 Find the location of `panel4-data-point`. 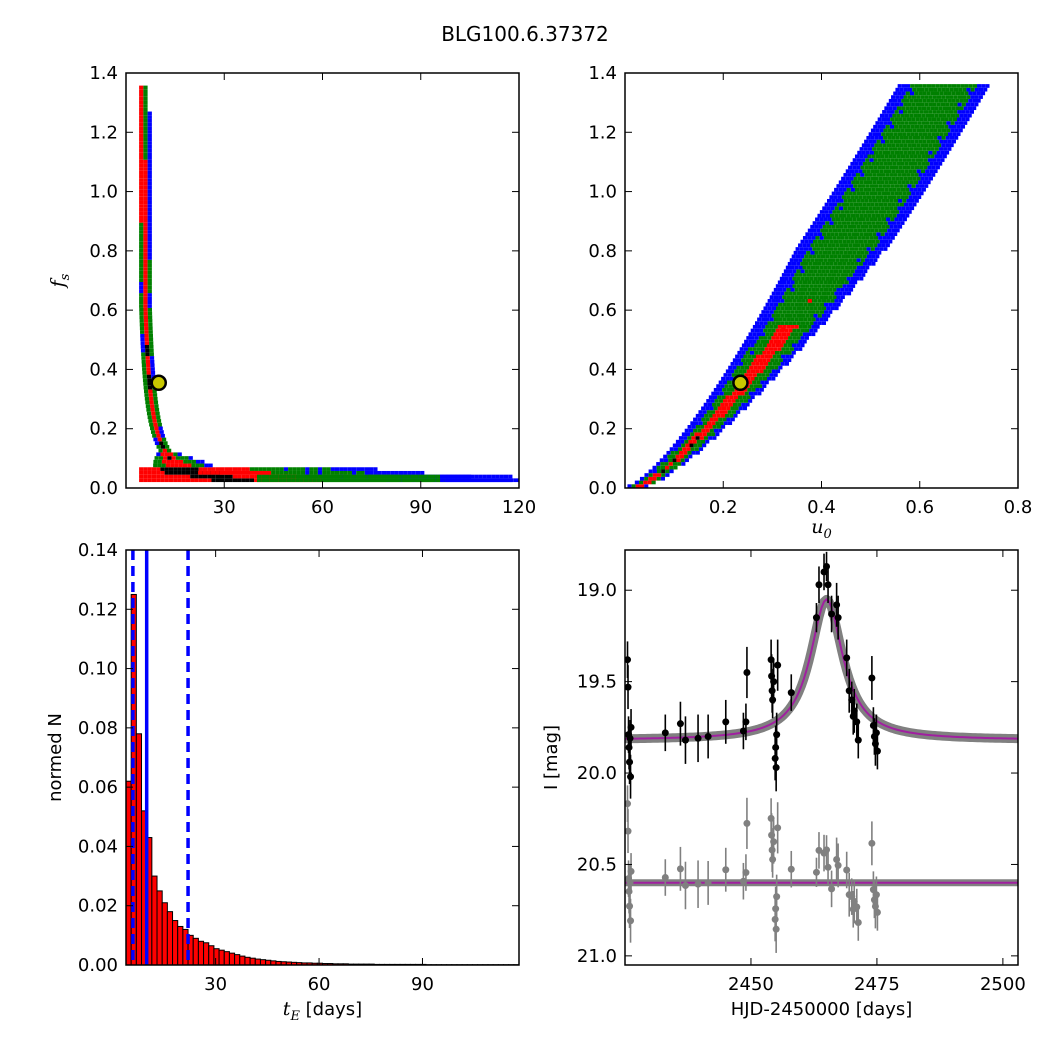

panel4-data-point is located at coordinates (778, 665).